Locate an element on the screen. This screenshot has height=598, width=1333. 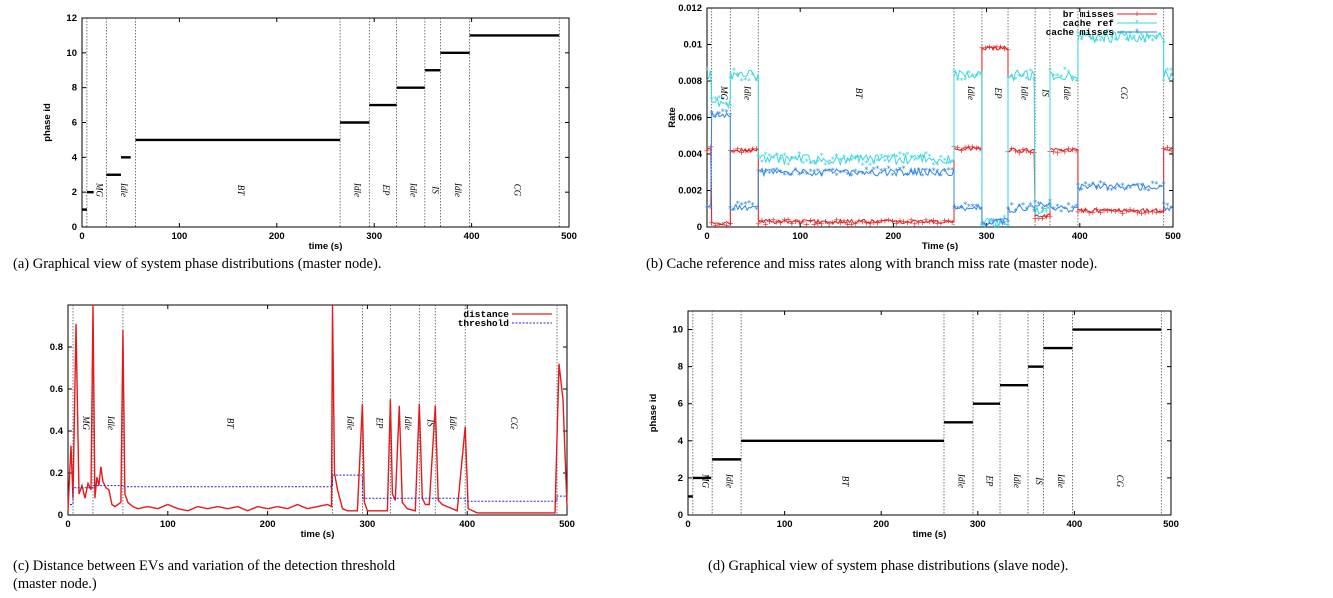
y-tick-label: 0.006 is located at coordinates (690, 118).